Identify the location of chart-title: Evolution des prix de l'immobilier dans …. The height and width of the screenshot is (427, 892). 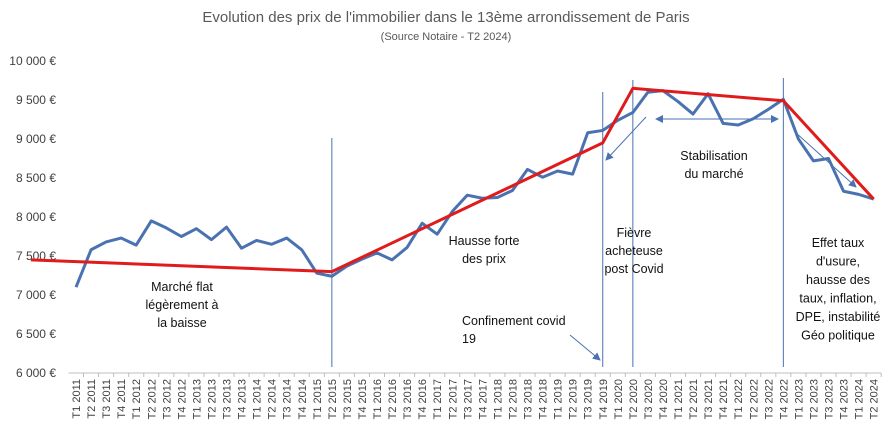
(445, 17).